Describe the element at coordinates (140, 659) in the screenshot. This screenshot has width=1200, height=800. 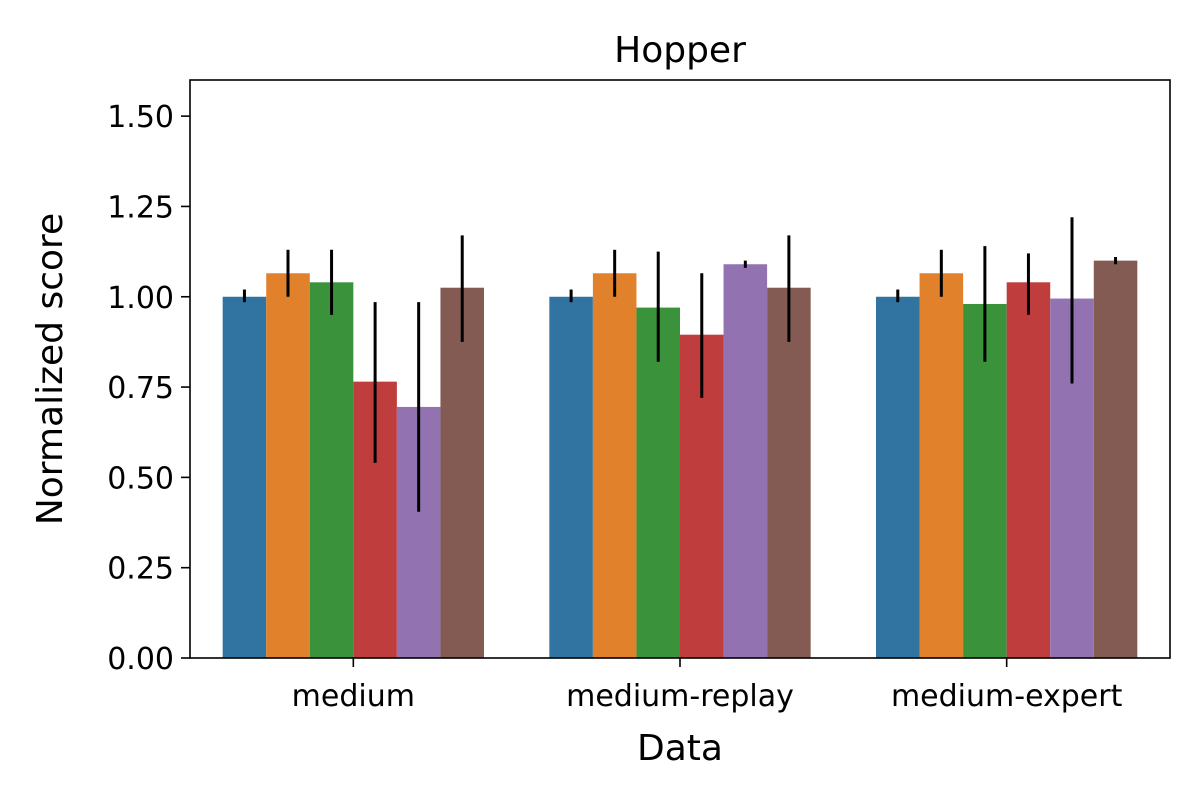
I see `y-tick-label: 0.00` at that location.